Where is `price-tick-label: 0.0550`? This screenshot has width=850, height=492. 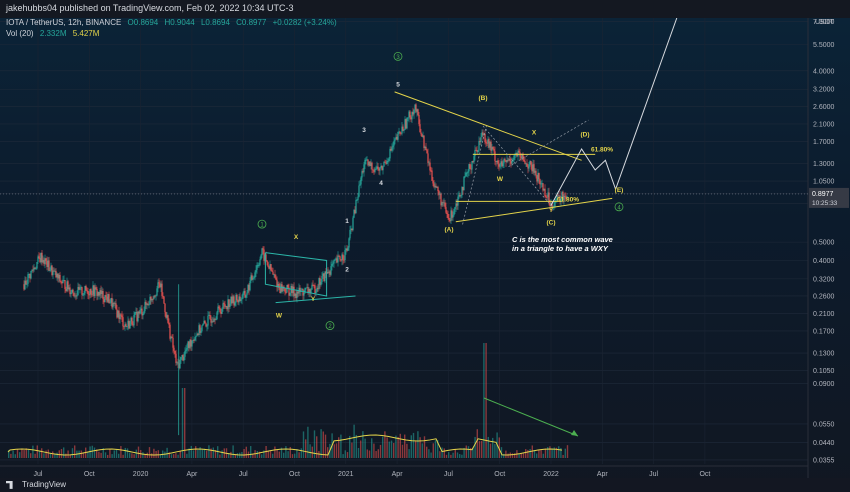 price-tick-label: 0.0550 is located at coordinates (824, 424).